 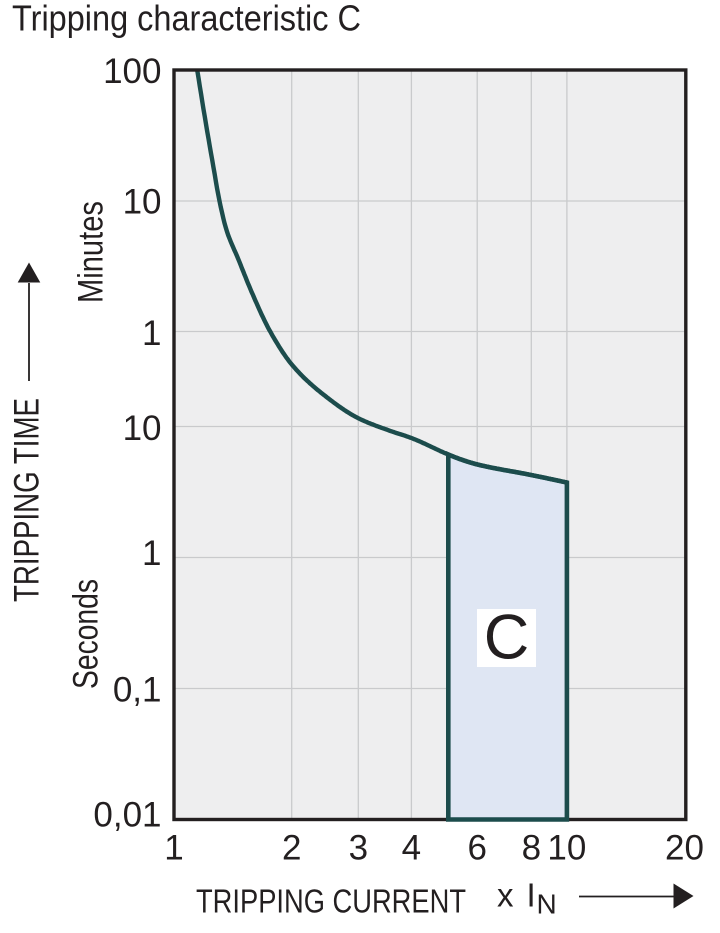 What do you see at coordinates (476, 848) in the screenshot?
I see `svg-text: 6` at bounding box center [476, 848].